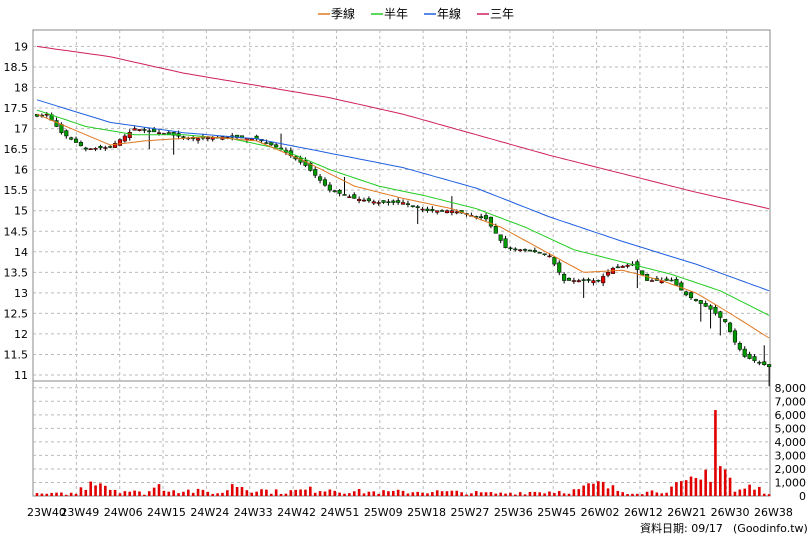  Describe the element at coordinates (123, 512) in the screenshot. I see `x-tick-label: 24W06` at that location.